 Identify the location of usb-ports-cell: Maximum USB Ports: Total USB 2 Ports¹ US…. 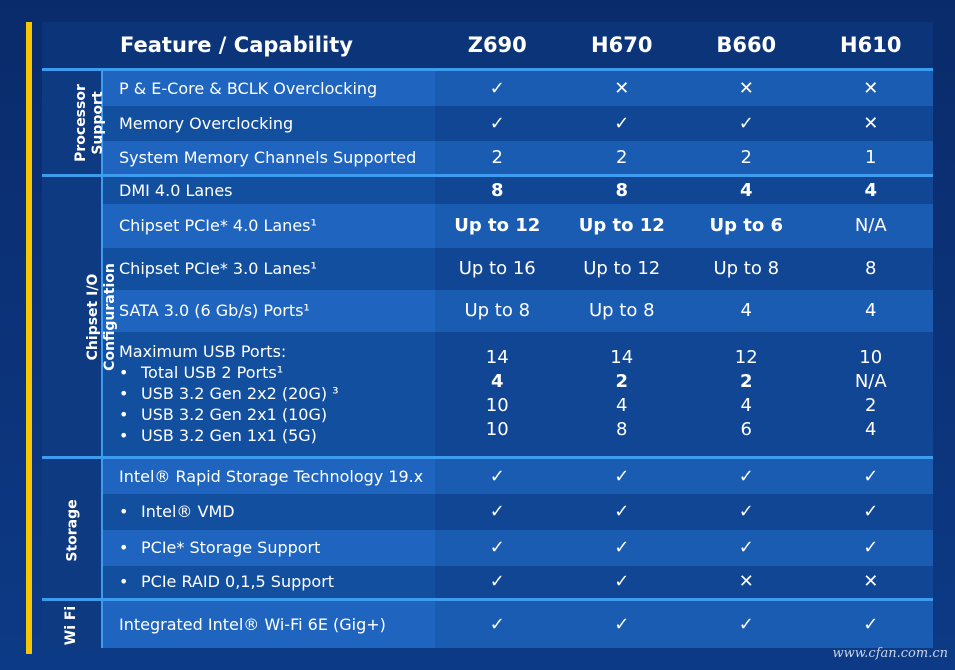
(268, 394).